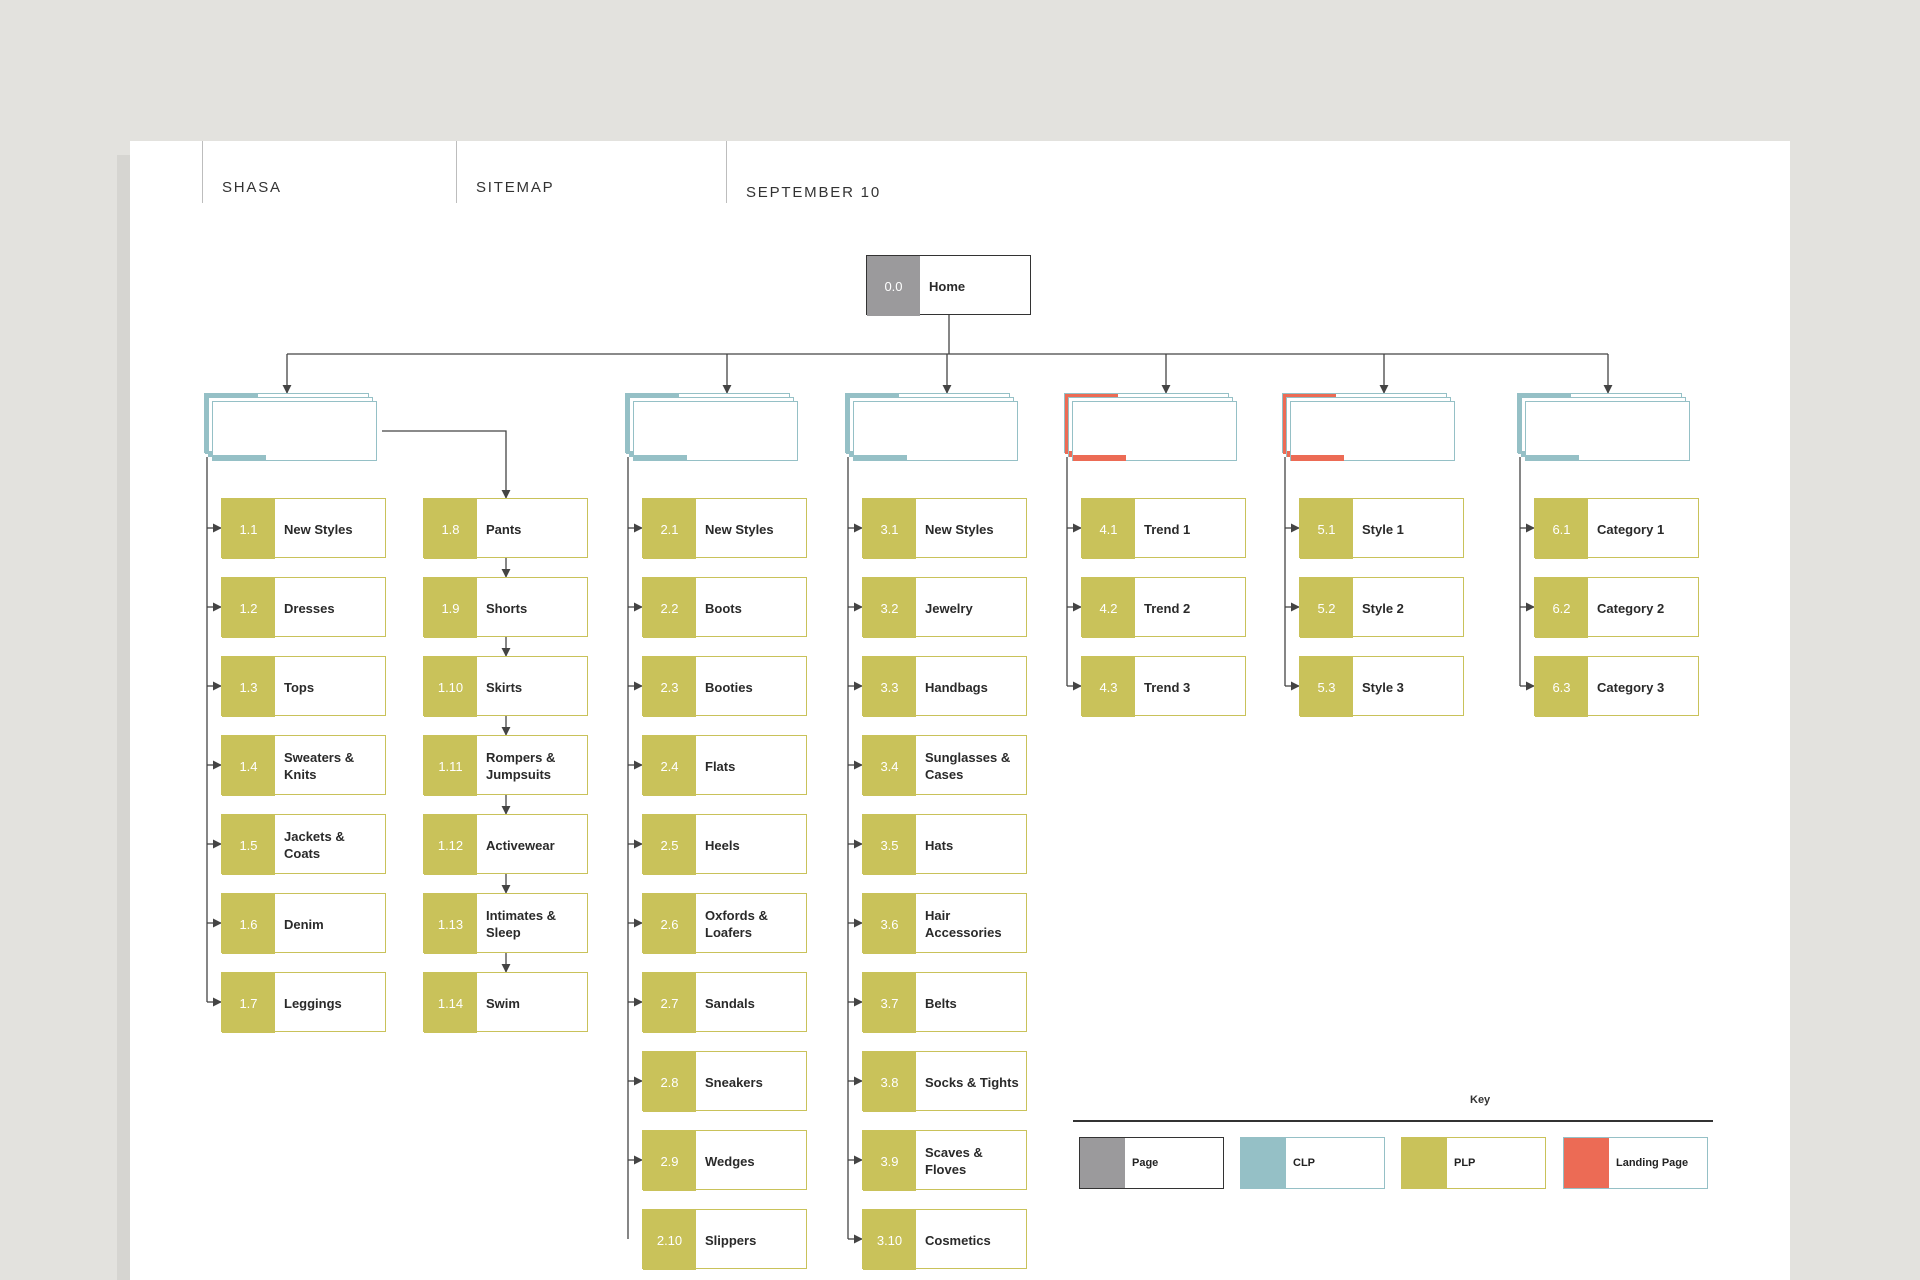 This screenshot has width=1920, height=1280. What do you see at coordinates (521, 924) in the screenshot?
I see `node-label: Intimates & Sleep` at bounding box center [521, 924].